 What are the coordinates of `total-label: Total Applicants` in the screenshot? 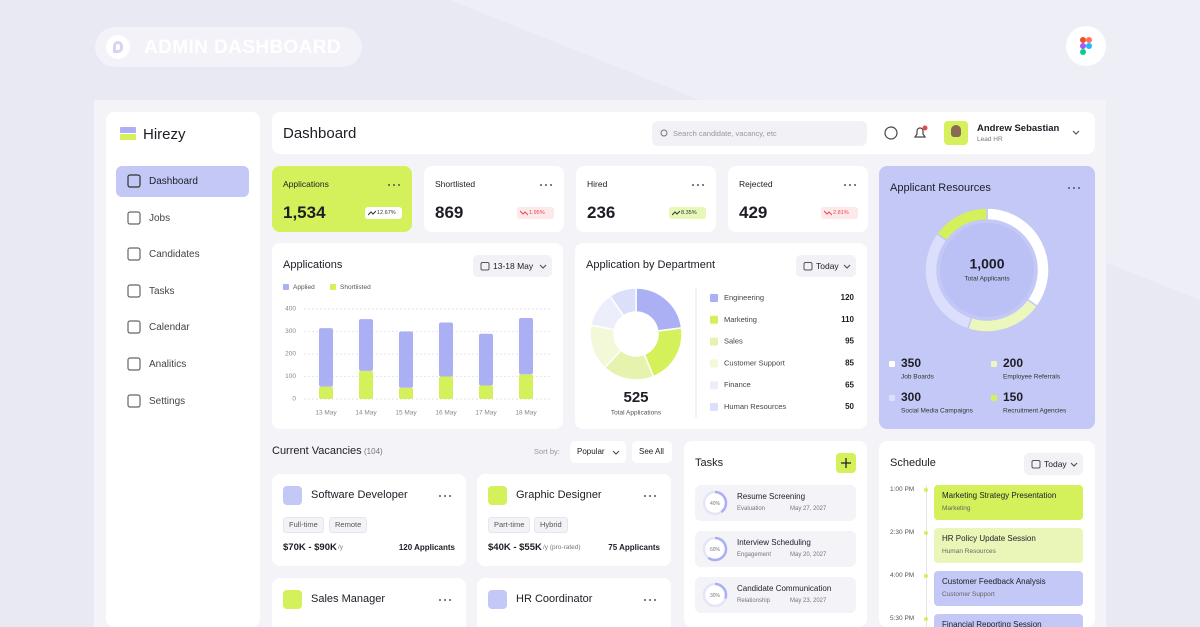 It's located at (987, 279).